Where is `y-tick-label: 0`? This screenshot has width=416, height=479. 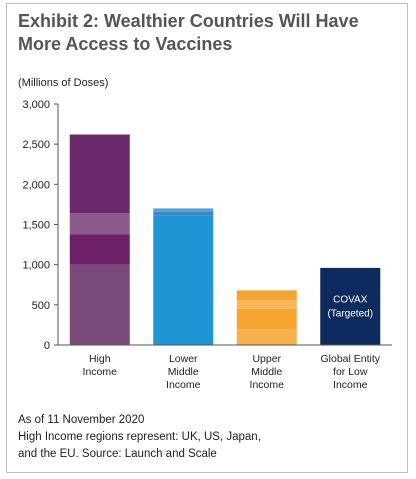
y-tick-label: 0 is located at coordinates (47, 346).